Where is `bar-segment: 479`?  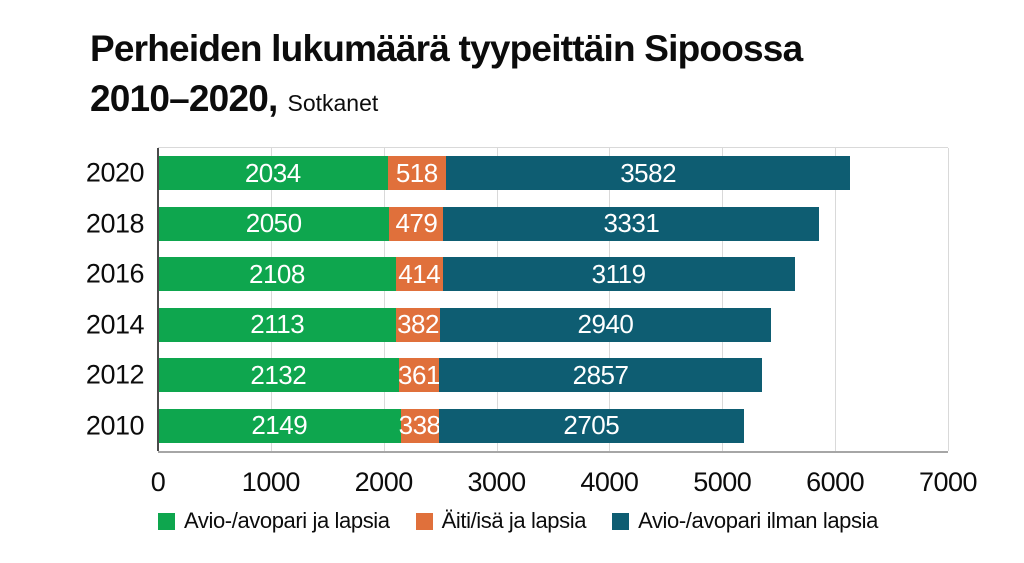 bar-segment: 479 is located at coordinates (416, 223).